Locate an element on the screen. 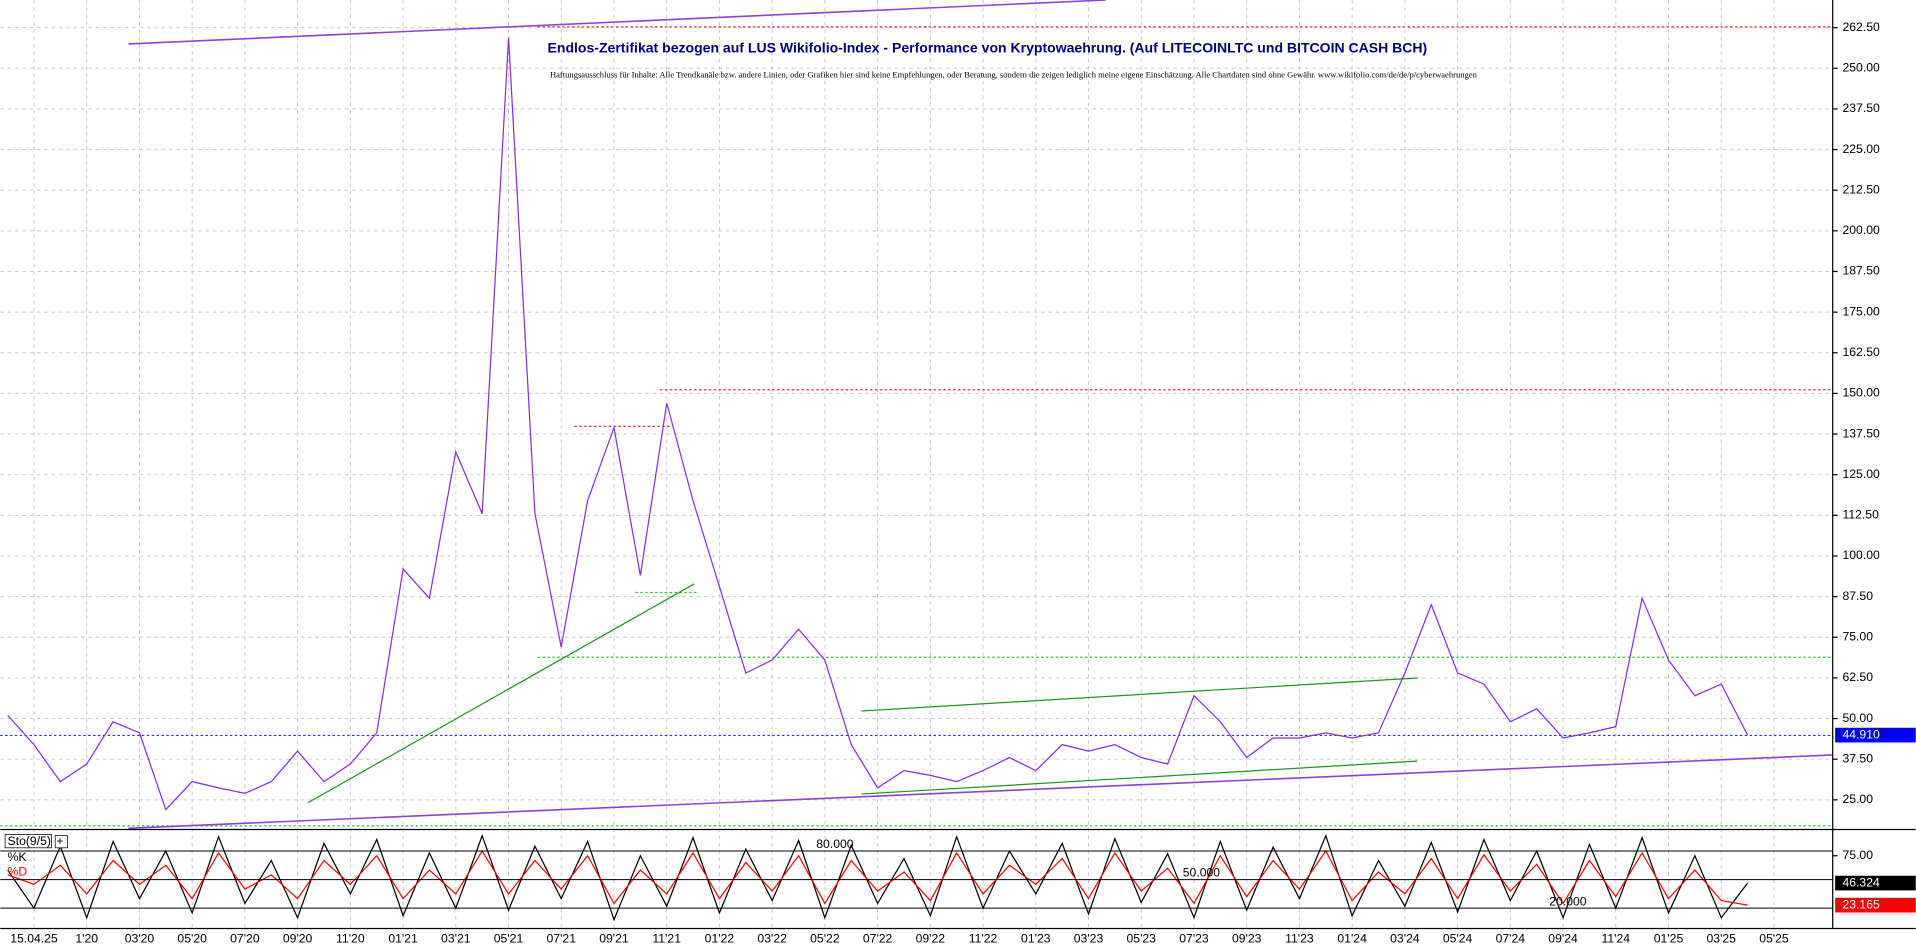  y-tick-label: 262.50 is located at coordinates (1861, 27).